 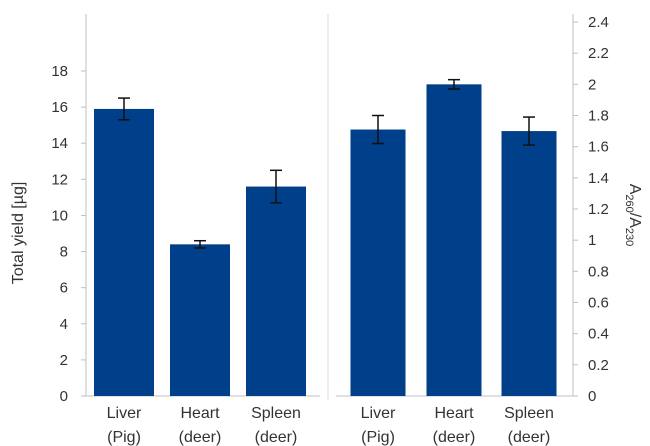 I want to click on right-tick-label: 2.4, so click(x=598, y=22).